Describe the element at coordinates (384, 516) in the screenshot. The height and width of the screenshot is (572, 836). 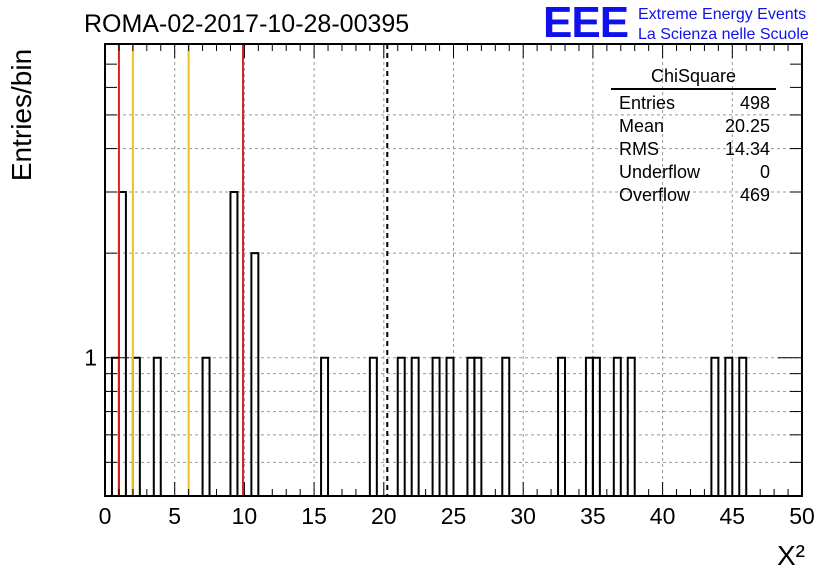
I see `x-tick-label: 20` at that location.